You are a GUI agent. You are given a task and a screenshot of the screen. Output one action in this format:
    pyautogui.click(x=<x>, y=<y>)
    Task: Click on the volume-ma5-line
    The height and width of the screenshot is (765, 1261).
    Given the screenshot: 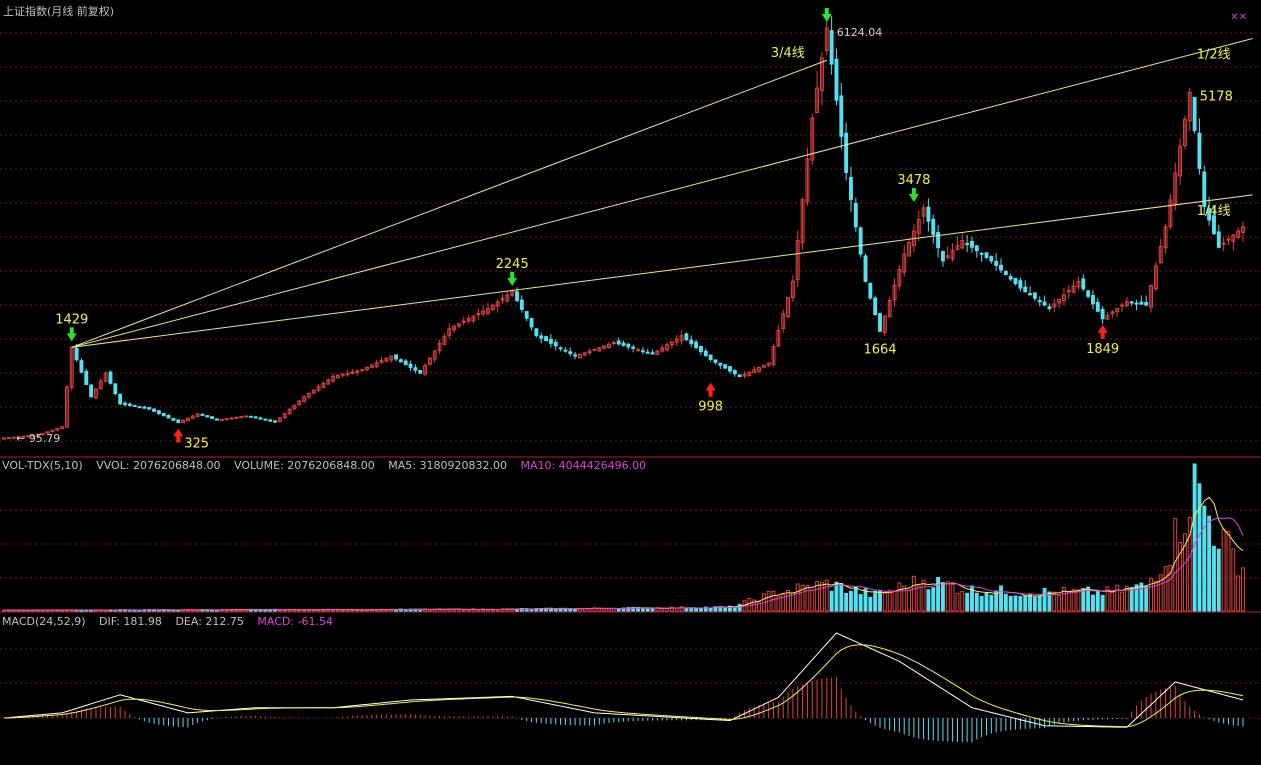 What is the action you would take?
    pyautogui.click(x=623, y=553)
    